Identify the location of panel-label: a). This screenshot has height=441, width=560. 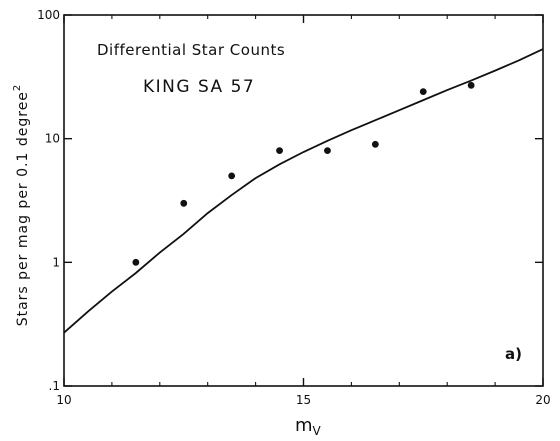
(513, 354).